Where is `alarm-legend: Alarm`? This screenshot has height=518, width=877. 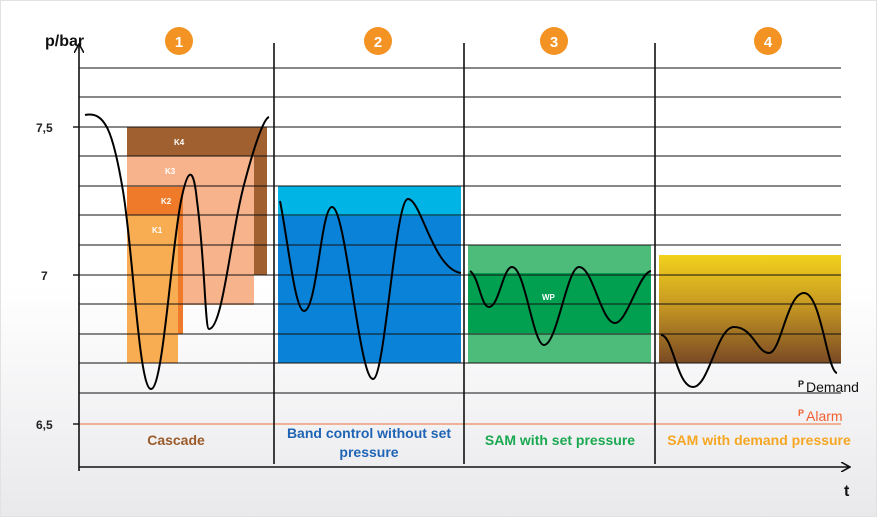 alarm-legend: Alarm is located at coordinates (824, 416).